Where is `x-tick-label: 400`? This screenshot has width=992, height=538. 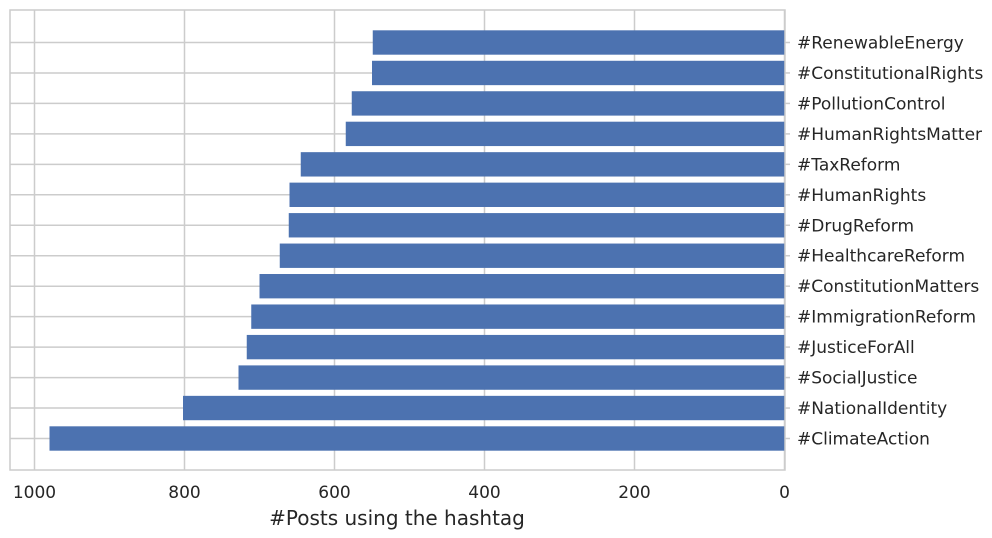
x-tick-label: 400 is located at coordinates (484, 493).